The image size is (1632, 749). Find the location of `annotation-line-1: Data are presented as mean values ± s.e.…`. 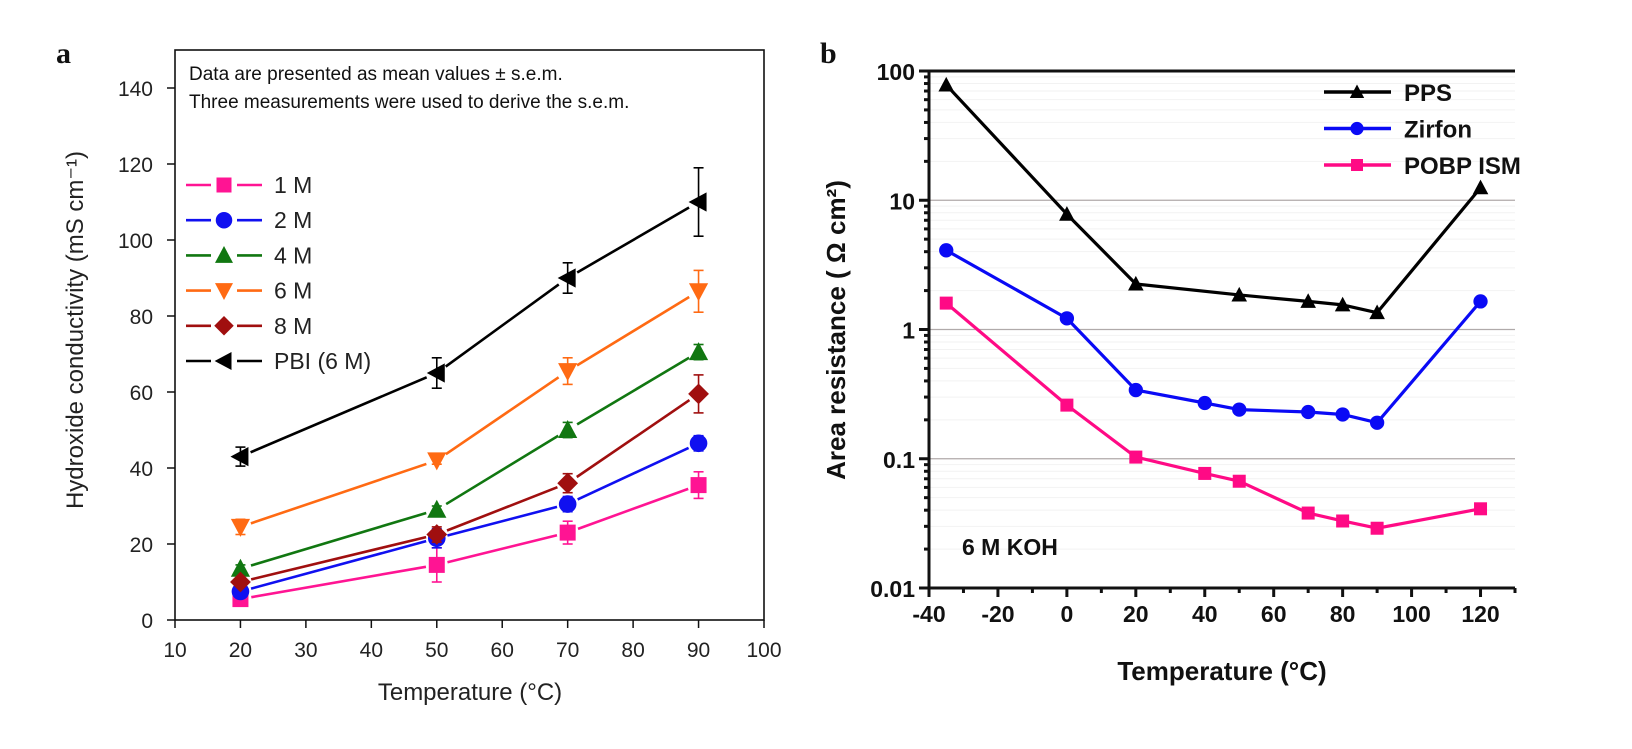

annotation-line-1: Data are presented as mean values ± s.e.… is located at coordinates (376, 74).